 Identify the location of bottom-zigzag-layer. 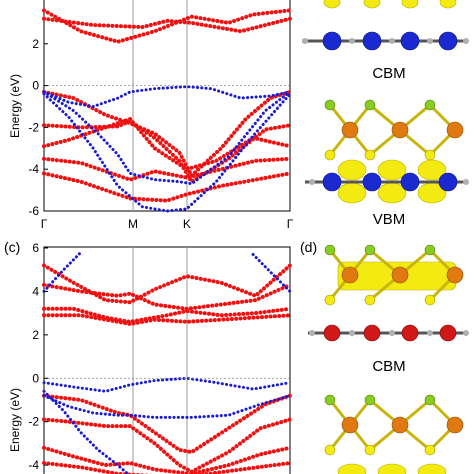
(394, 425).